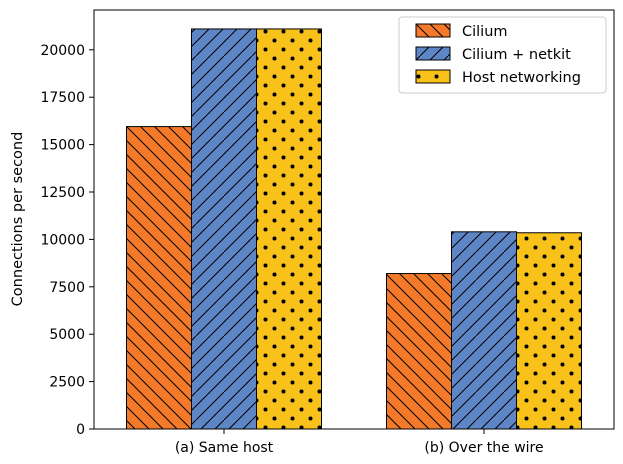 This screenshot has width=623, height=464. Describe the element at coordinates (485, 32) in the screenshot. I see `legend-label: Cilium` at that location.